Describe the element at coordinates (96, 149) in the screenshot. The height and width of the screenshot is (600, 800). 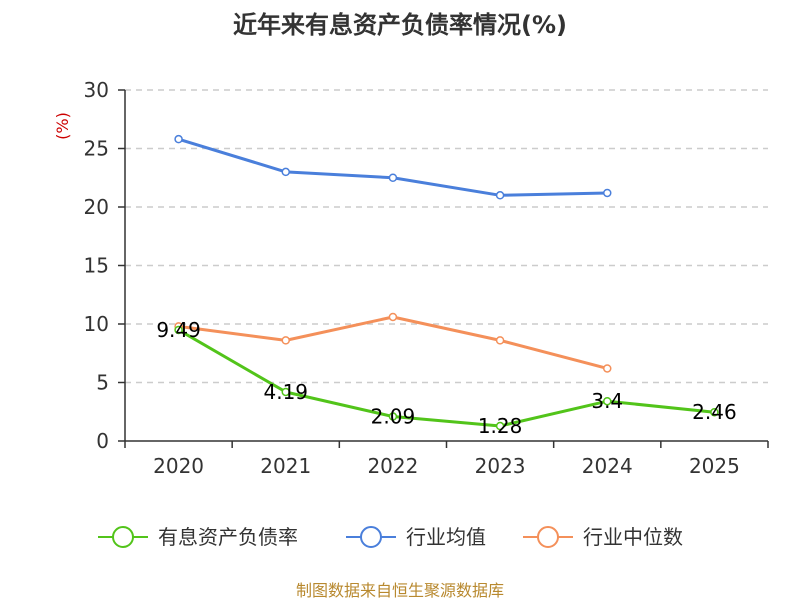
I see `y-tick-label: 25` at that location.